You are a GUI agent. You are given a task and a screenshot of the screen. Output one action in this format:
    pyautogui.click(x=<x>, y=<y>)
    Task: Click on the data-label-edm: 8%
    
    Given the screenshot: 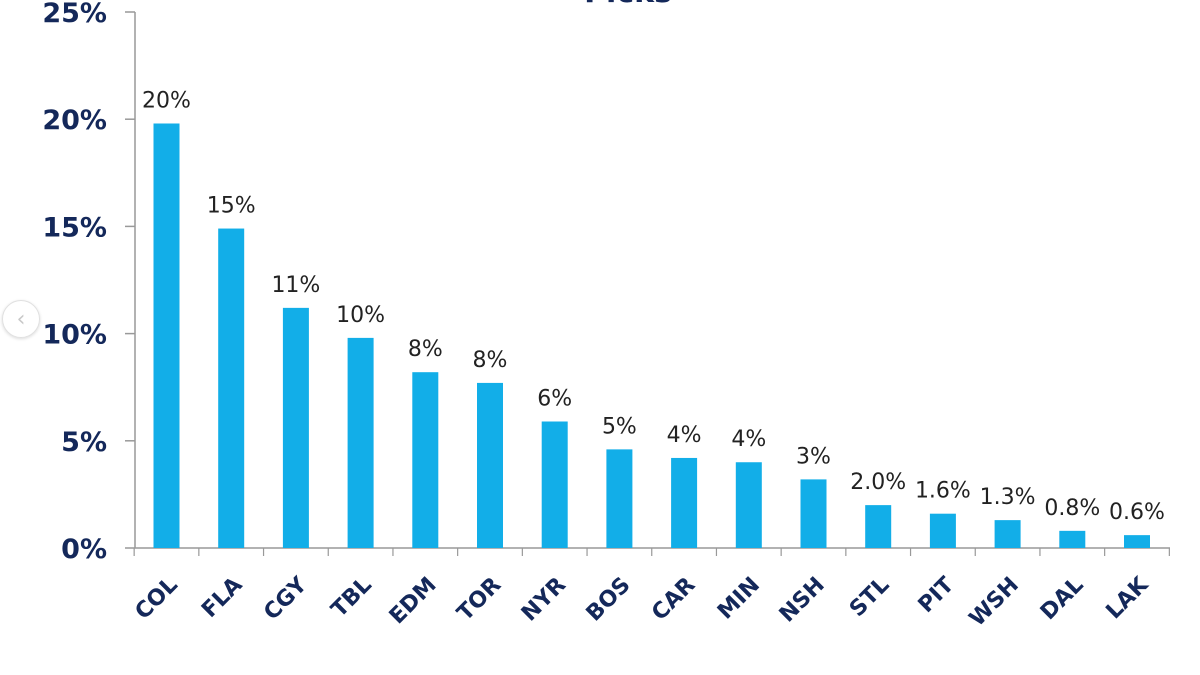 What is the action you would take?
    pyautogui.click(x=425, y=349)
    